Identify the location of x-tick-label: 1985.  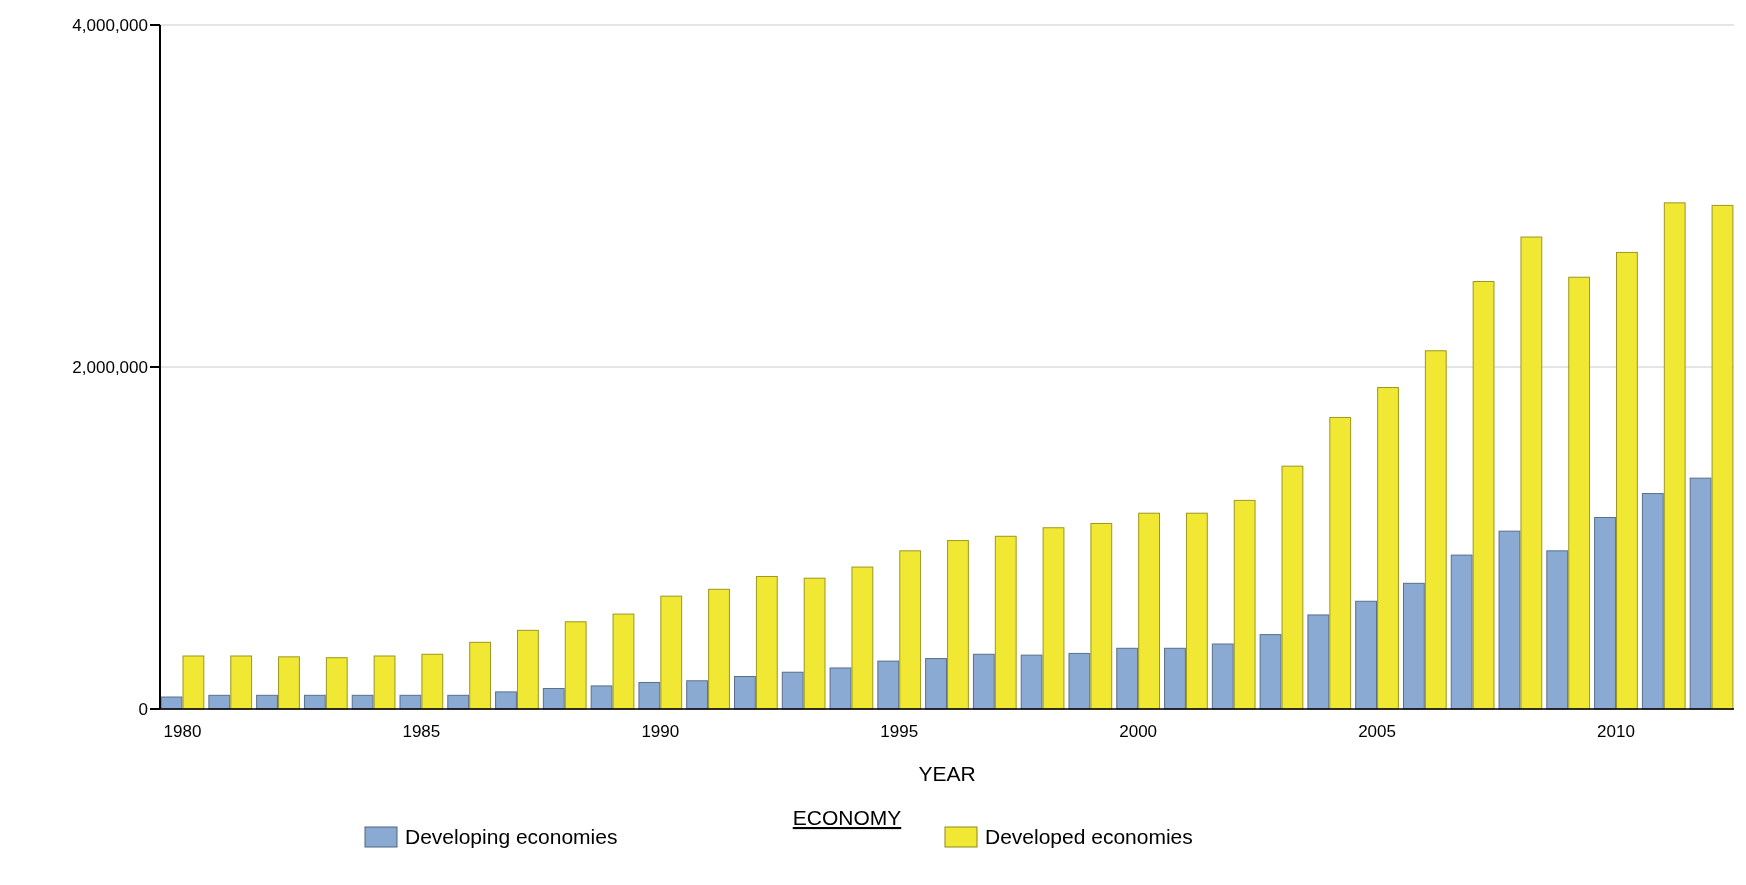
(421, 731).